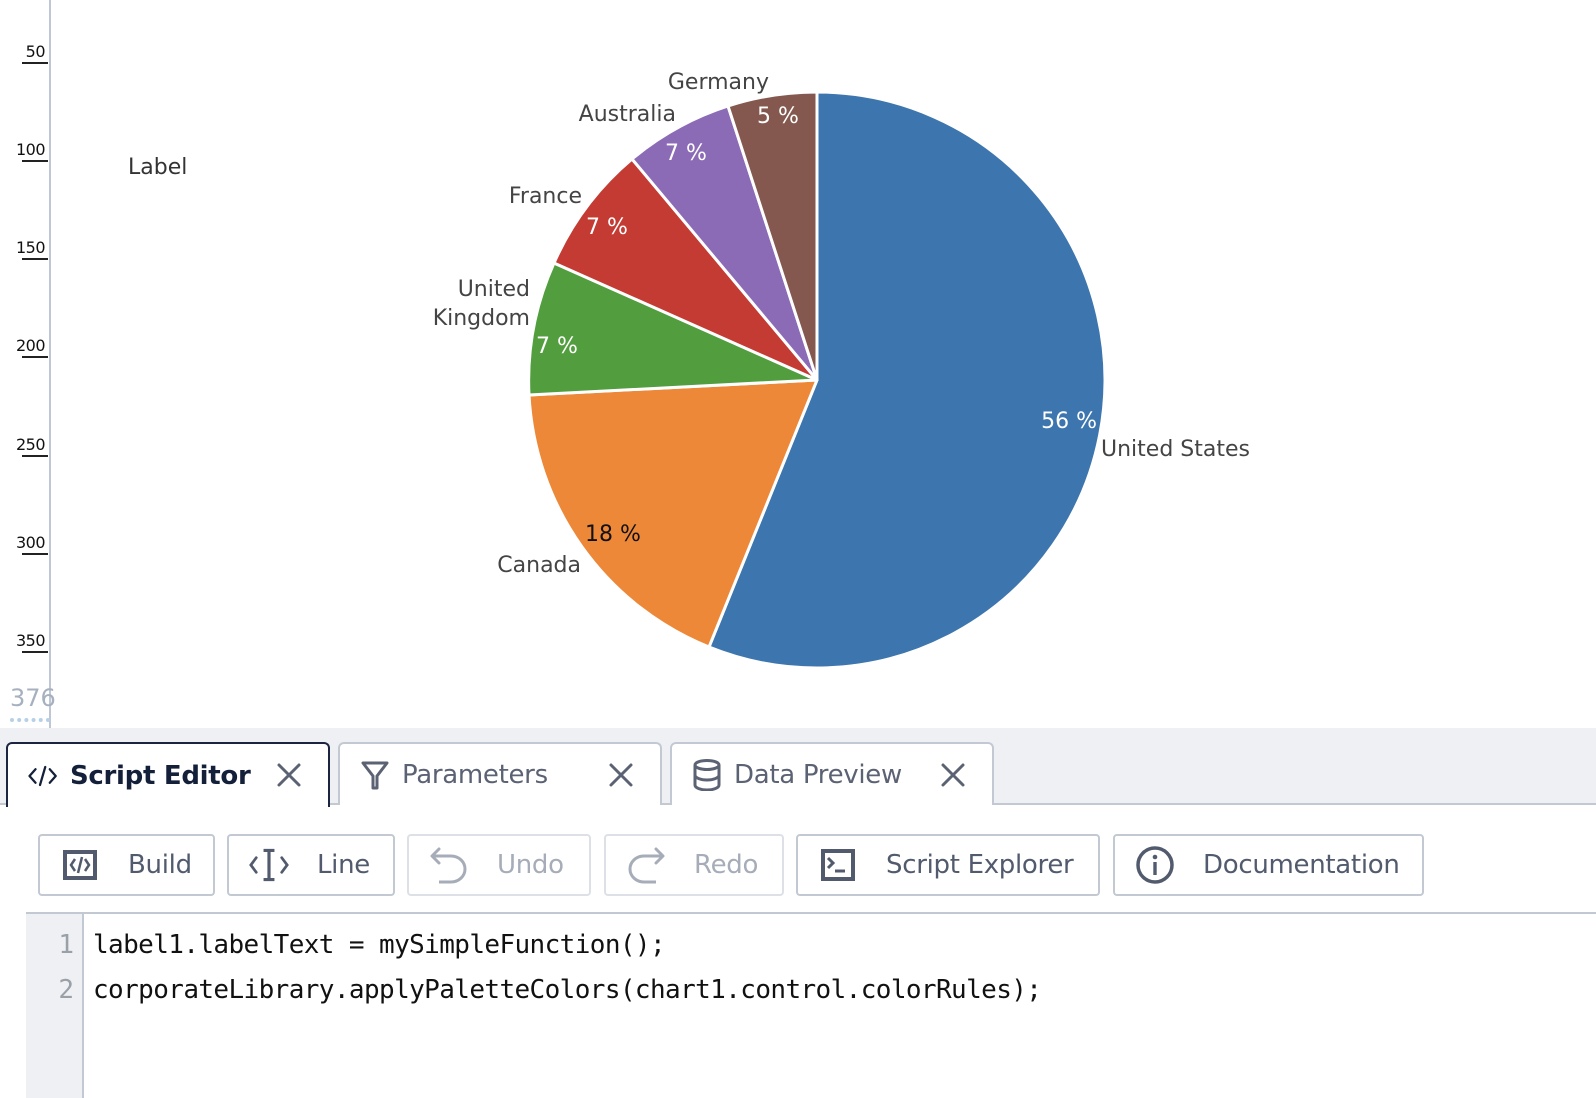  What do you see at coordinates (375, 775) in the screenshot?
I see `filter-icon` at bounding box center [375, 775].